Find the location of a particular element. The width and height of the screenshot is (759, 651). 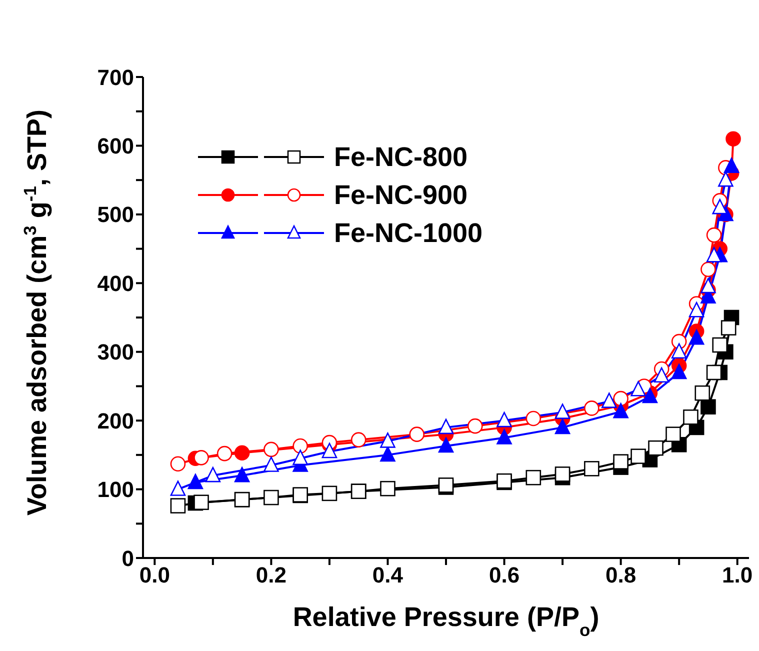

y-tick-label: 200 is located at coordinates (115, 421).